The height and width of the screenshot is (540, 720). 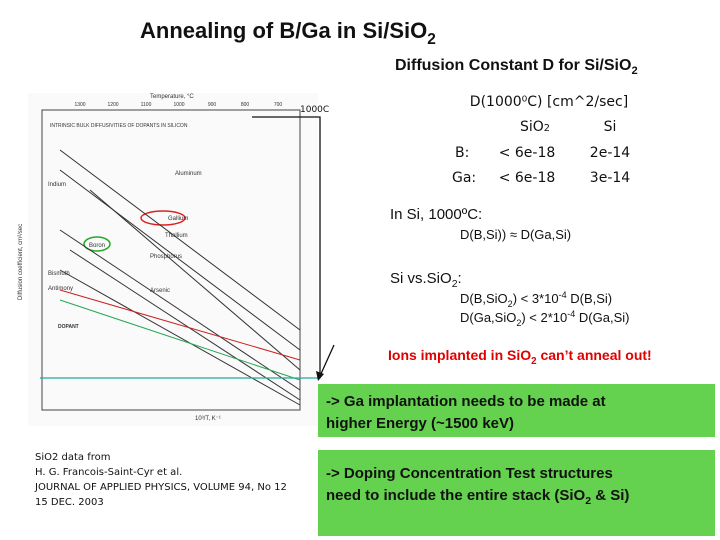 What do you see at coordinates (421, 278) in the screenshot?
I see `compare-heading-text: Si vs.SiO` at bounding box center [421, 278].